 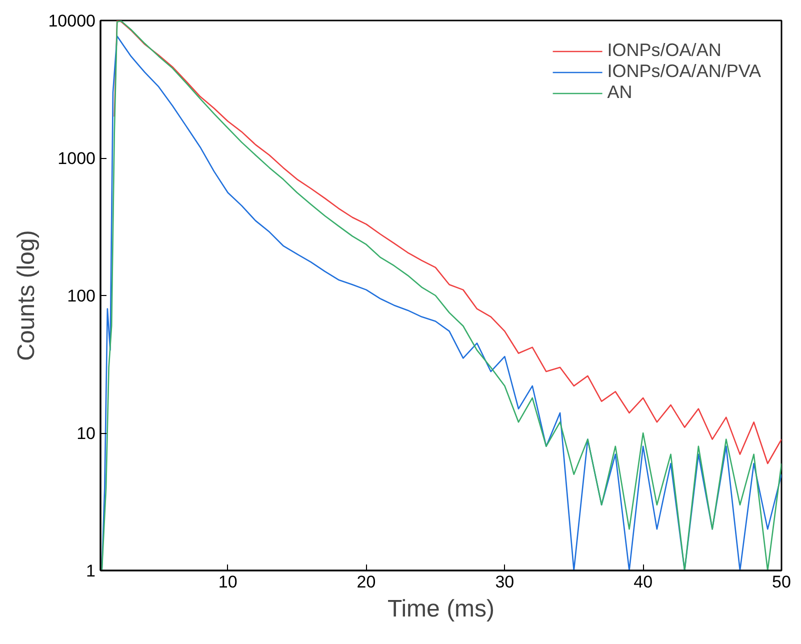 What do you see at coordinates (619, 92) in the screenshot?
I see `legend-label: AN` at bounding box center [619, 92].